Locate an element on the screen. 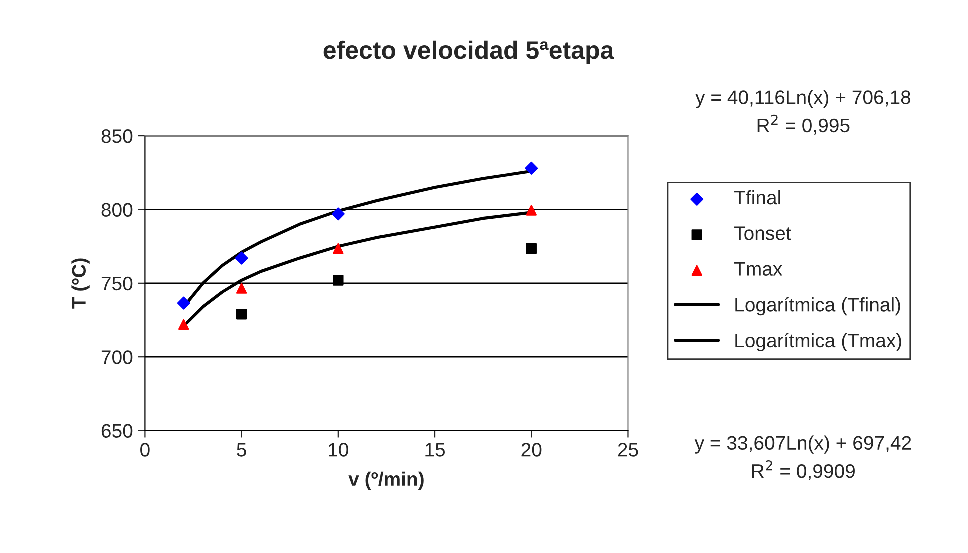 The height and width of the screenshot is (553, 968). y-axis-title: T (ºC) is located at coordinates (81, 283).